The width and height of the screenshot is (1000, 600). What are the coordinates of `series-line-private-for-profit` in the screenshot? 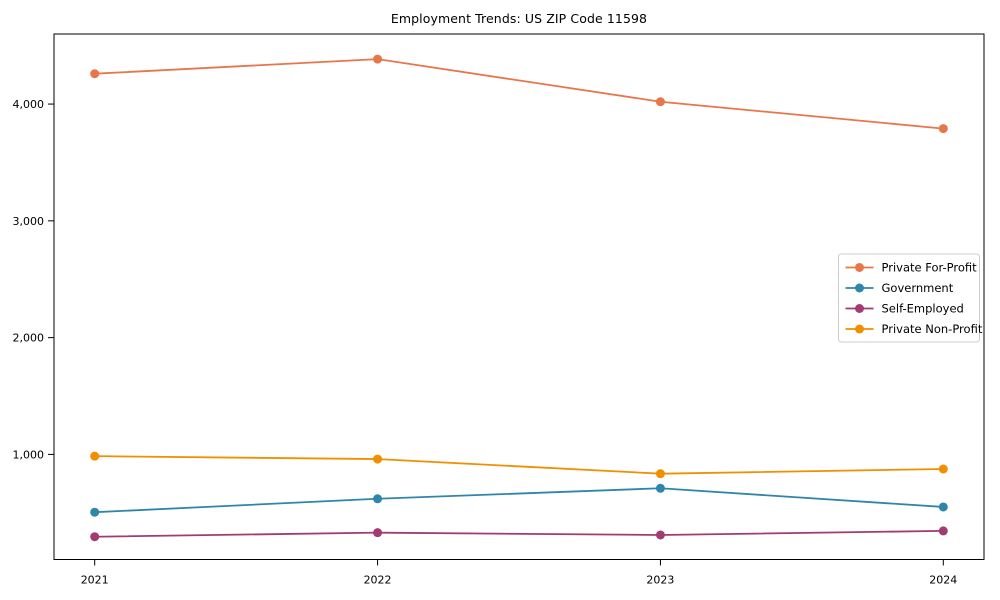 It's located at (519, 94).